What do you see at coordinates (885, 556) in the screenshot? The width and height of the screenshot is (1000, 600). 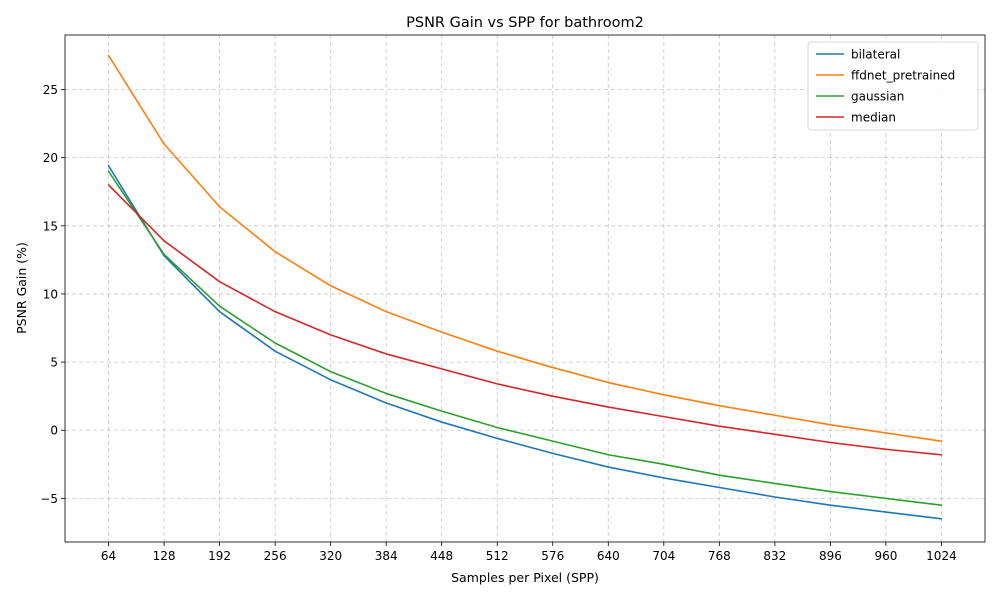 I see `x-tick-label: 960` at bounding box center [885, 556].